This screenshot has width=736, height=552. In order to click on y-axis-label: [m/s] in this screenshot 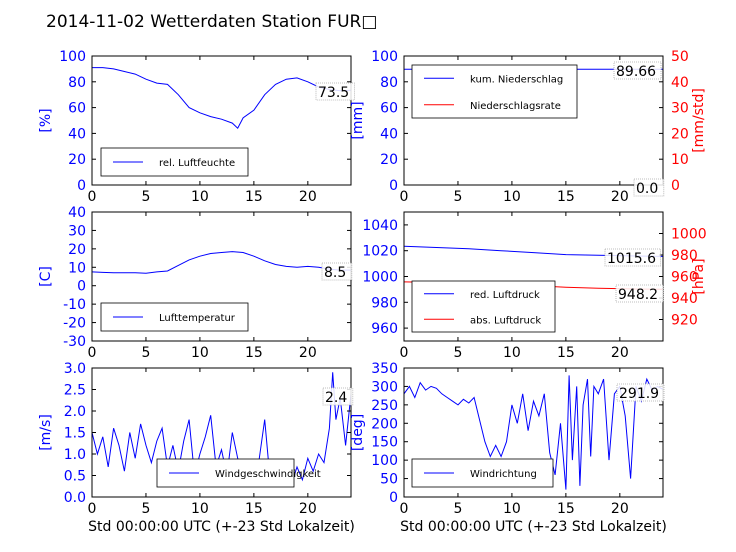, I will do `click(46, 432)`.